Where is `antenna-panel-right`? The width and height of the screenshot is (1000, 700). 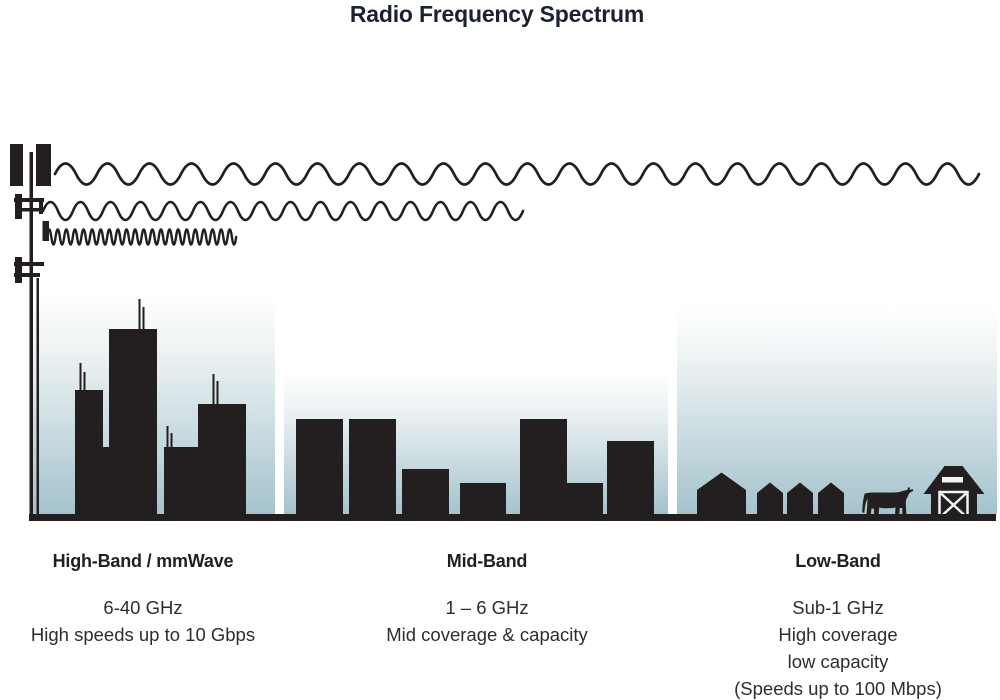
antenna-panel-right is located at coordinates (43, 165).